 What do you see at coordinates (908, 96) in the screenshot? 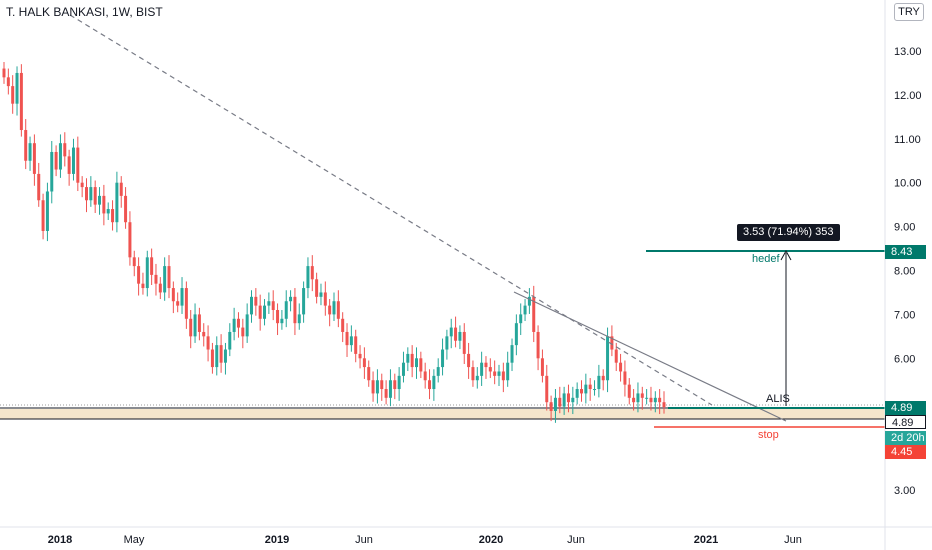
I see `price-tick-label: 12.00` at bounding box center [908, 96].